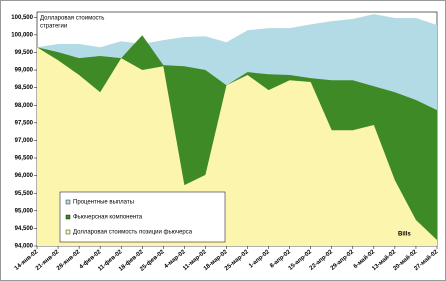  Describe the element at coordinates (24, 247) in the screenshot. I see `y-tick-label: 94,000` at that location.